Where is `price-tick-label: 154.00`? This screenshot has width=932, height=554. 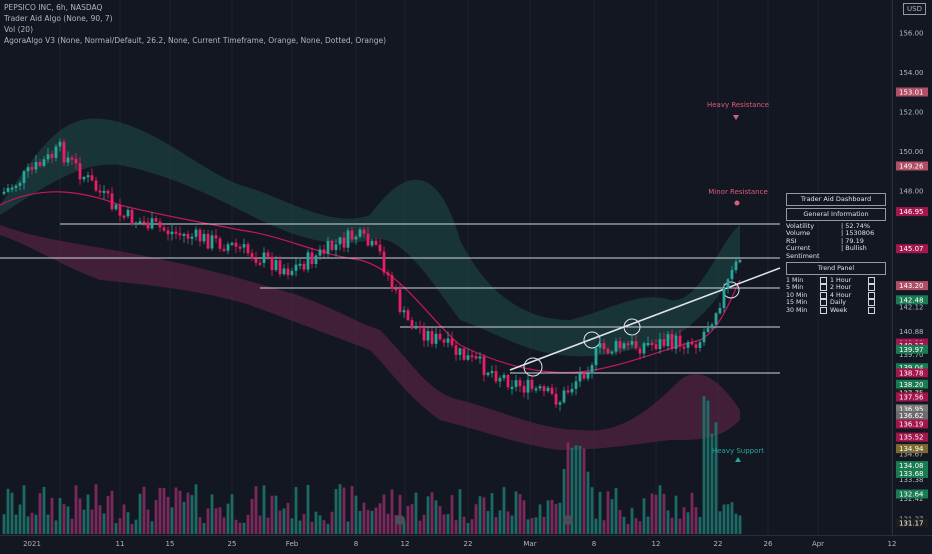
price-tick-label: 154.00 is located at coordinates (911, 73).